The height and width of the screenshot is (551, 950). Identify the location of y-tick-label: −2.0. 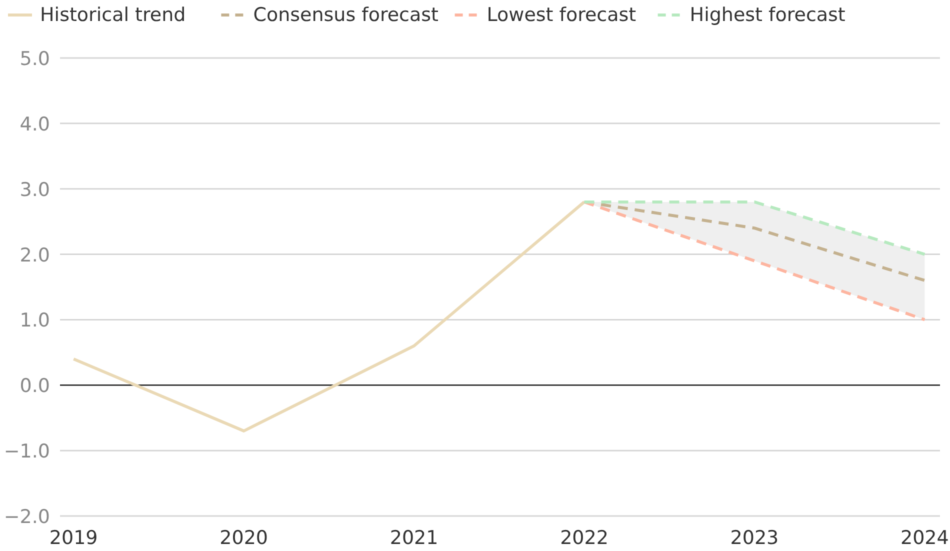
(27, 517).